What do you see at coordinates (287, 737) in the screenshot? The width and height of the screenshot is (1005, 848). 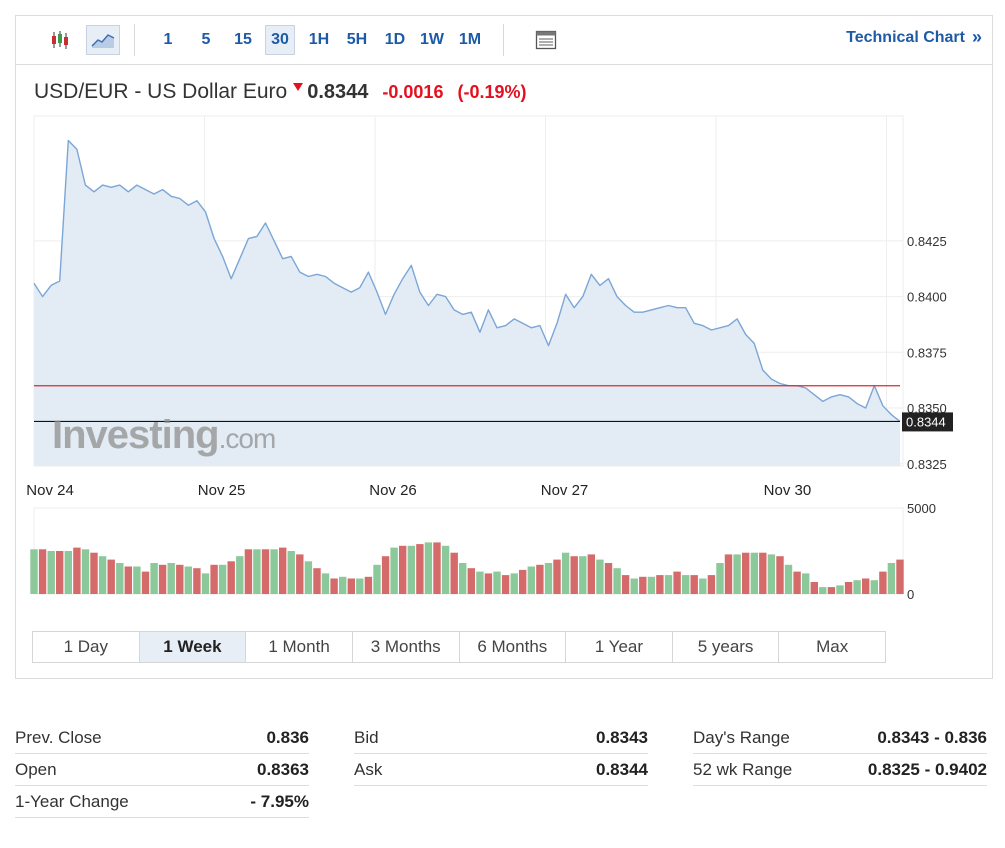 I see `stat-value: 0.836` at bounding box center [287, 737].